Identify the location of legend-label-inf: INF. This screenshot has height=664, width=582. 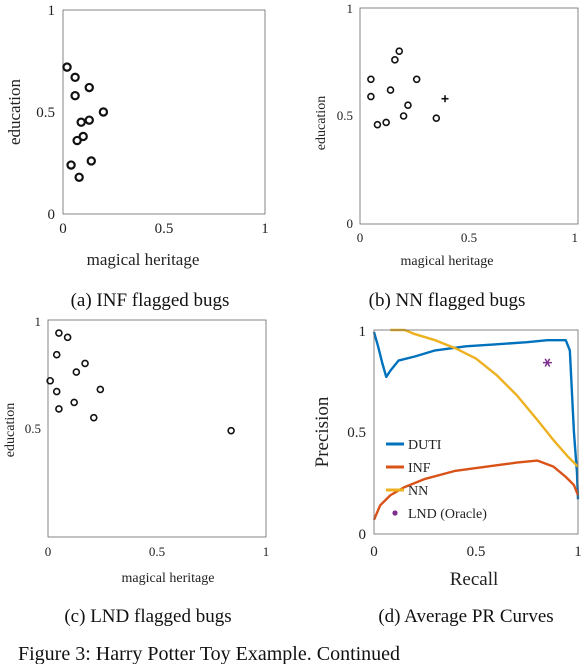
(419, 468).